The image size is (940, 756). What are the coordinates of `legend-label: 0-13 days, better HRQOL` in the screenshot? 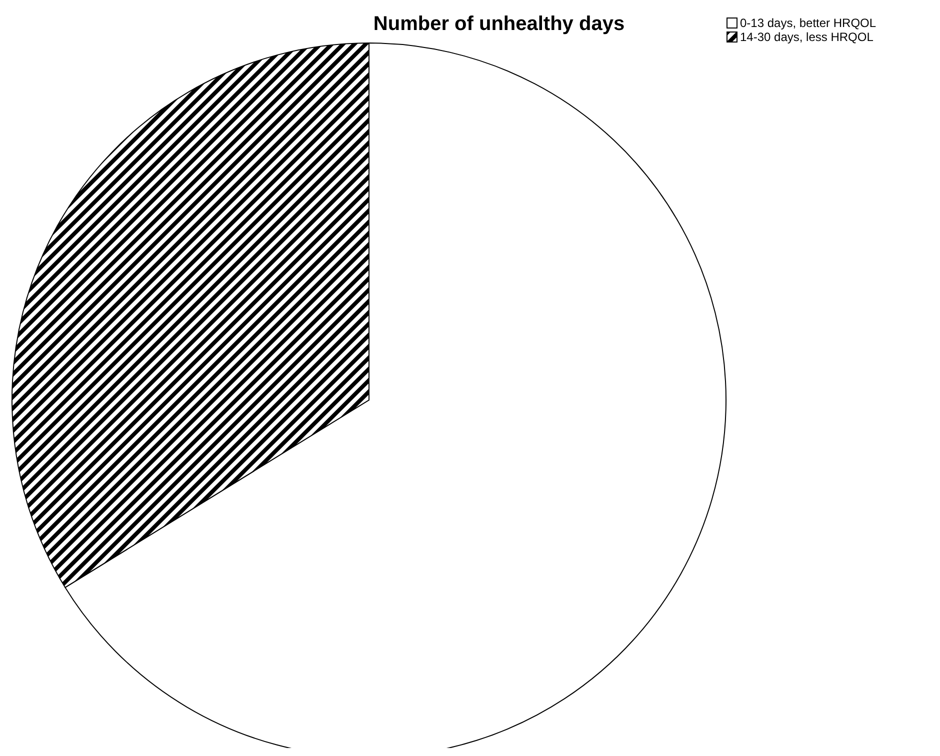 It's located at (808, 23).